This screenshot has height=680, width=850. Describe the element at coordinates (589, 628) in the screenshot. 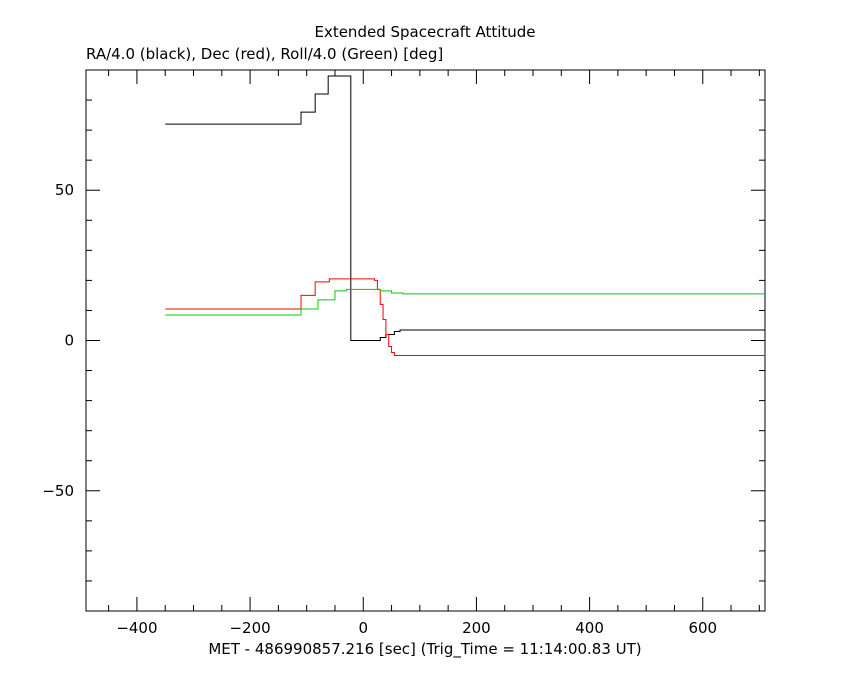

I see `x-tick-label: 400` at that location.